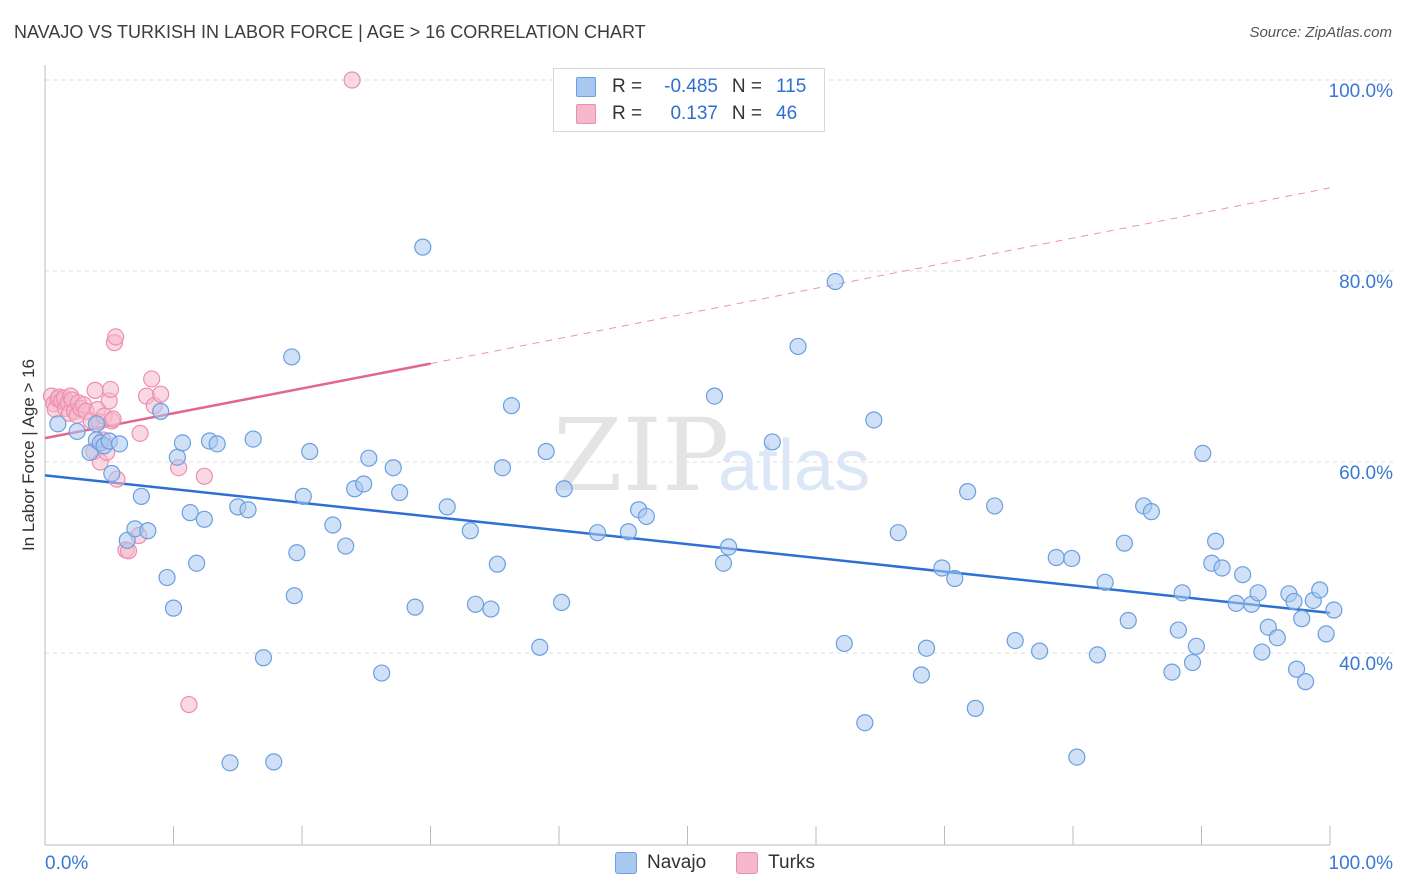  I want to click on x-tick-label: 100.0%, so click(1361, 863).